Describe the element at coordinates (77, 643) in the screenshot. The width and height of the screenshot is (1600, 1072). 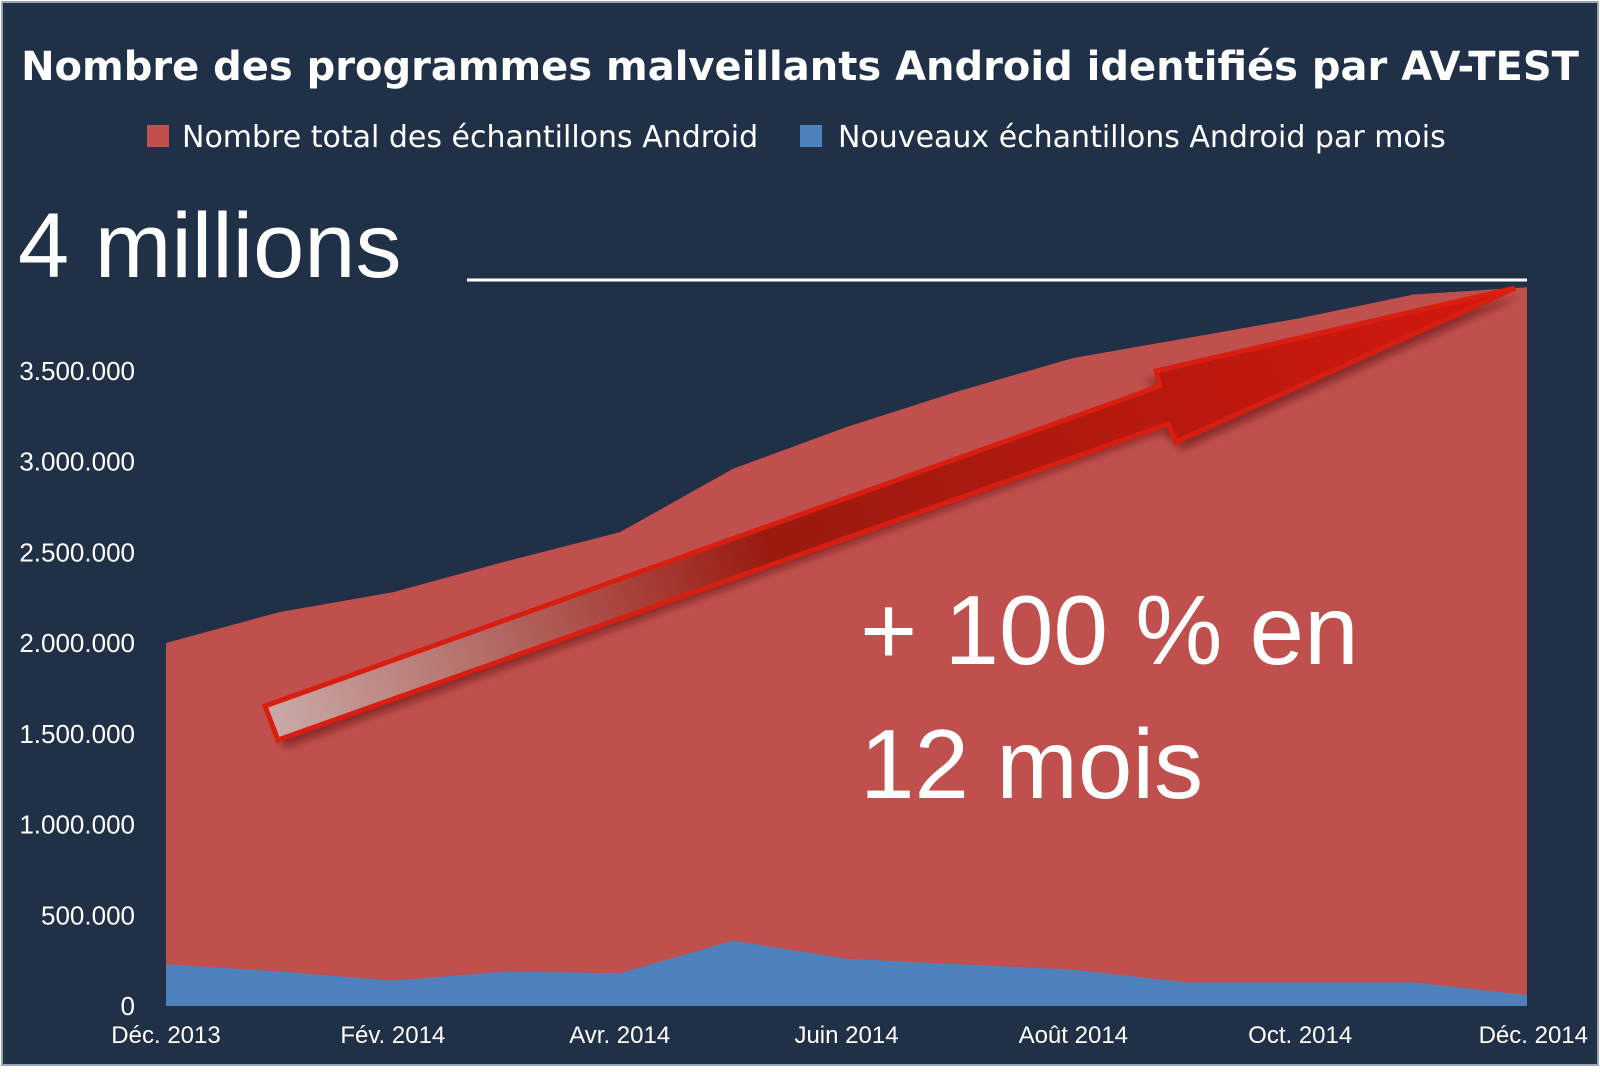
I see `y-tick-label: 2.000.000` at that location.